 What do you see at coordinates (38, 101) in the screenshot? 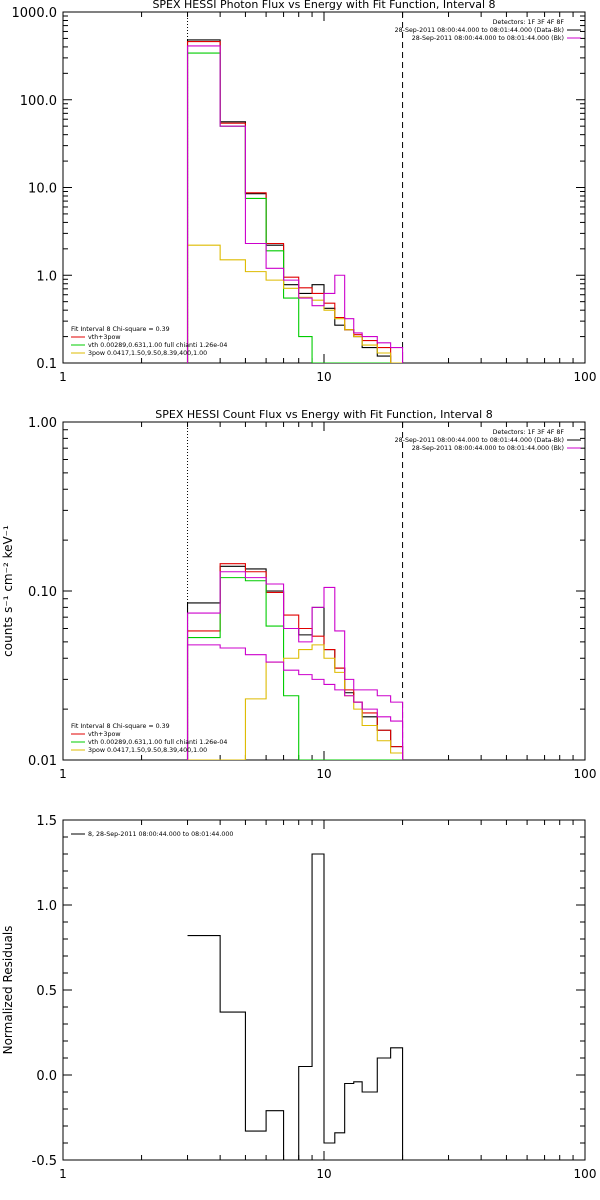
I see `y-tick-label-0-3: 100.0` at bounding box center [38, 101].